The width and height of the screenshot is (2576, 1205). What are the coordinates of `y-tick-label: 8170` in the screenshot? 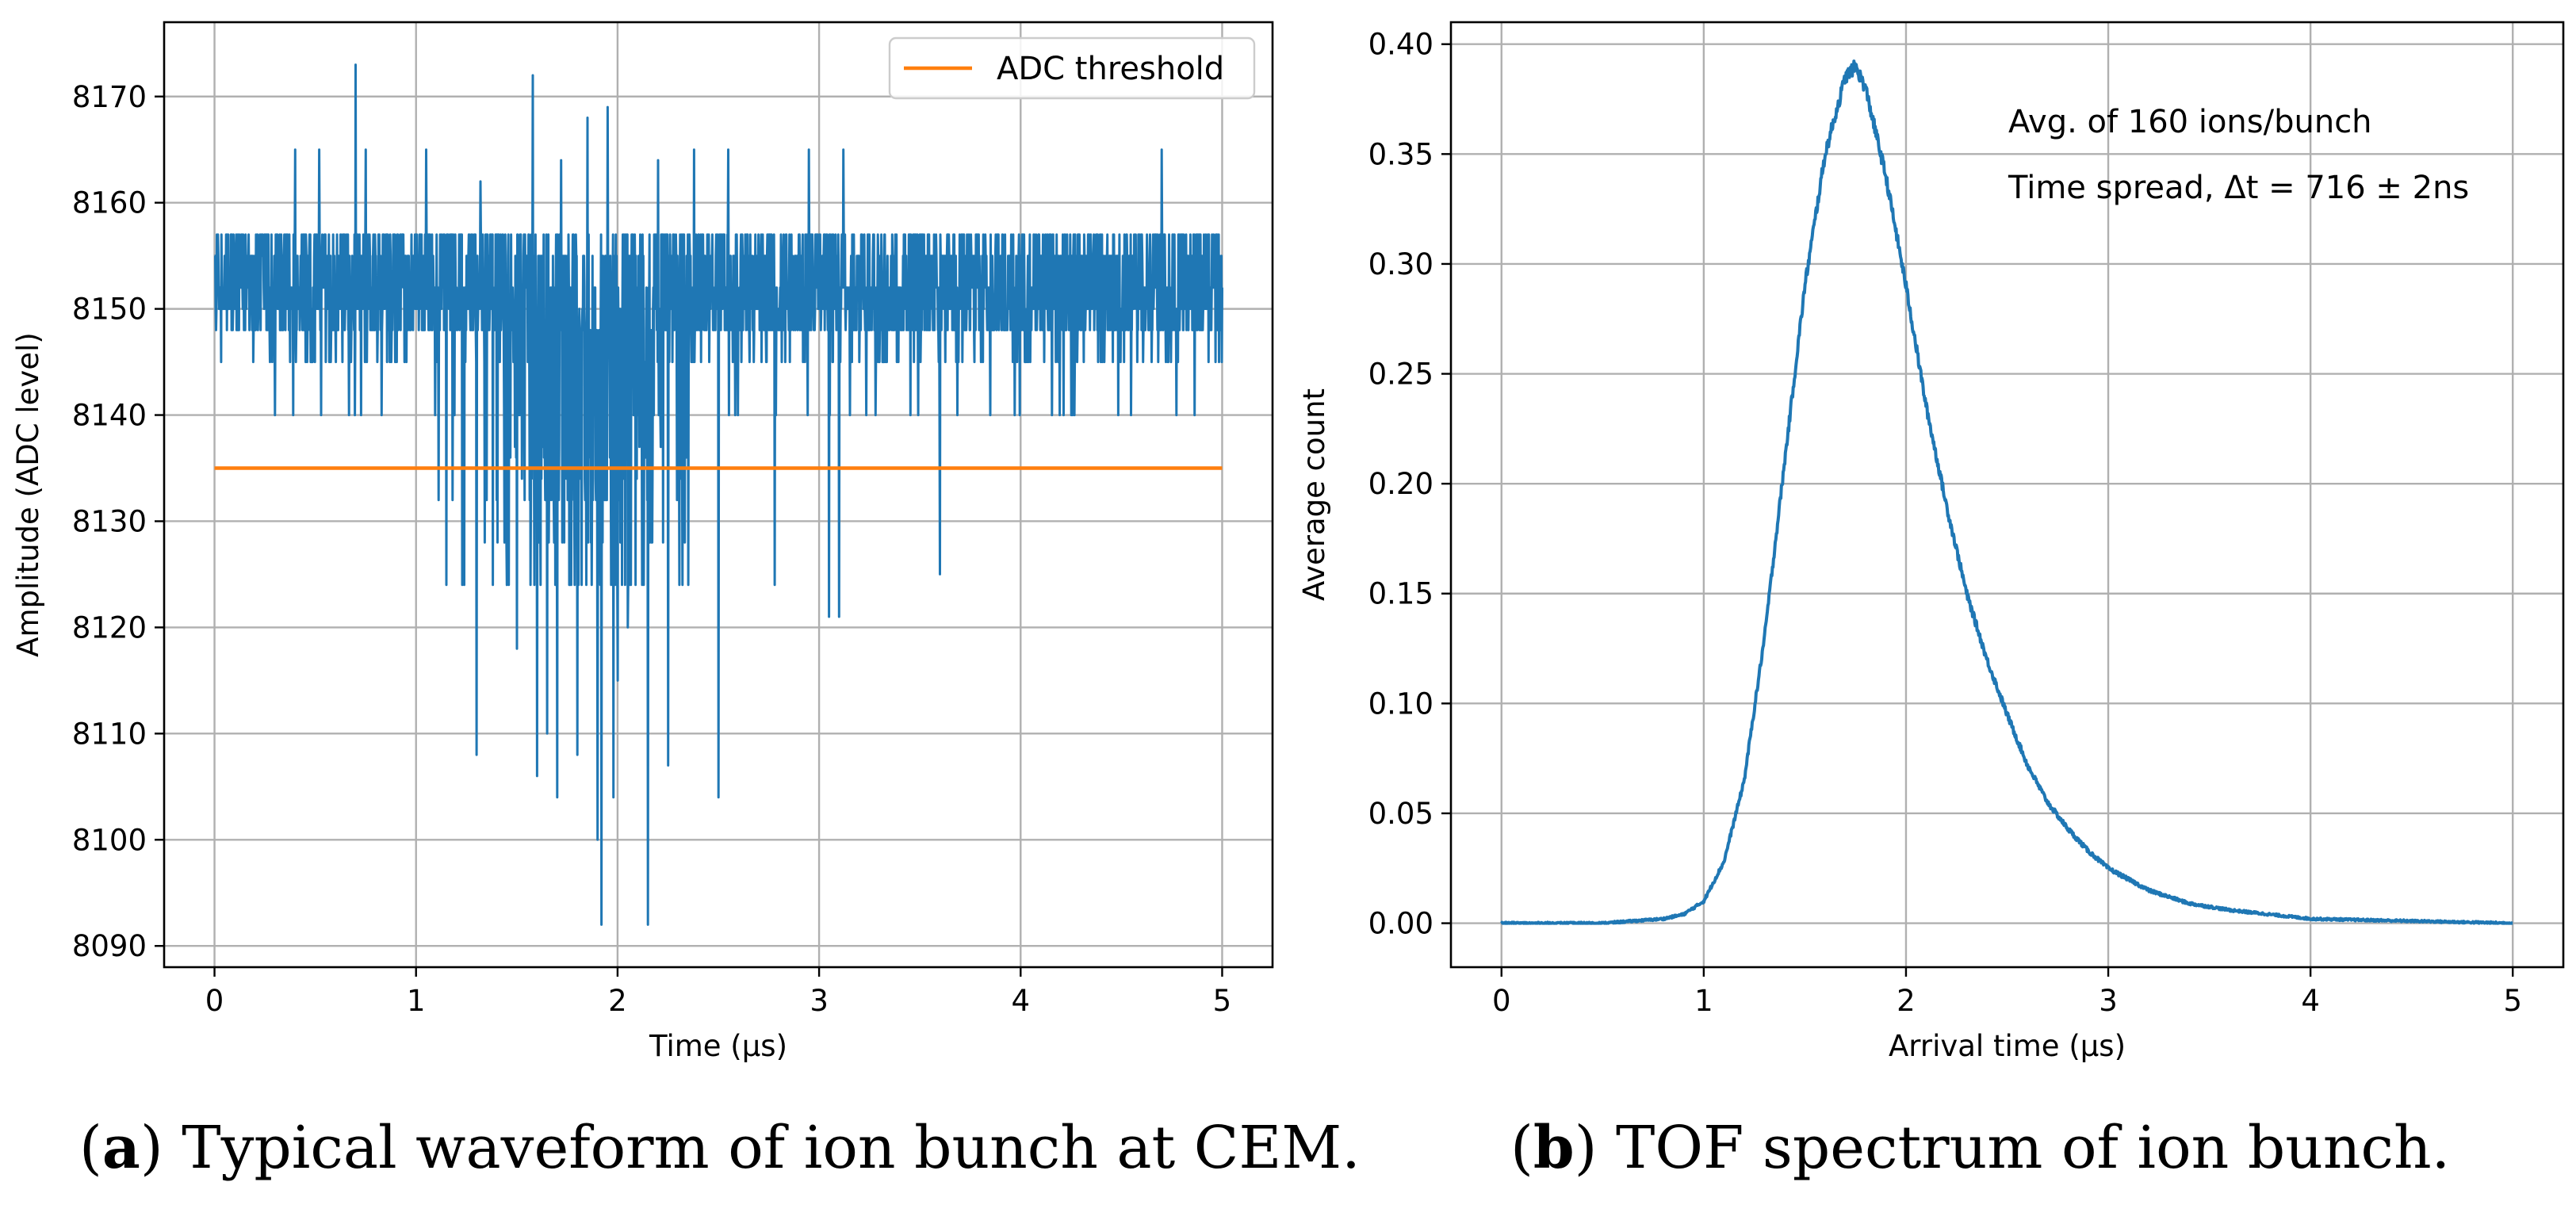 It's located at (109, 97).